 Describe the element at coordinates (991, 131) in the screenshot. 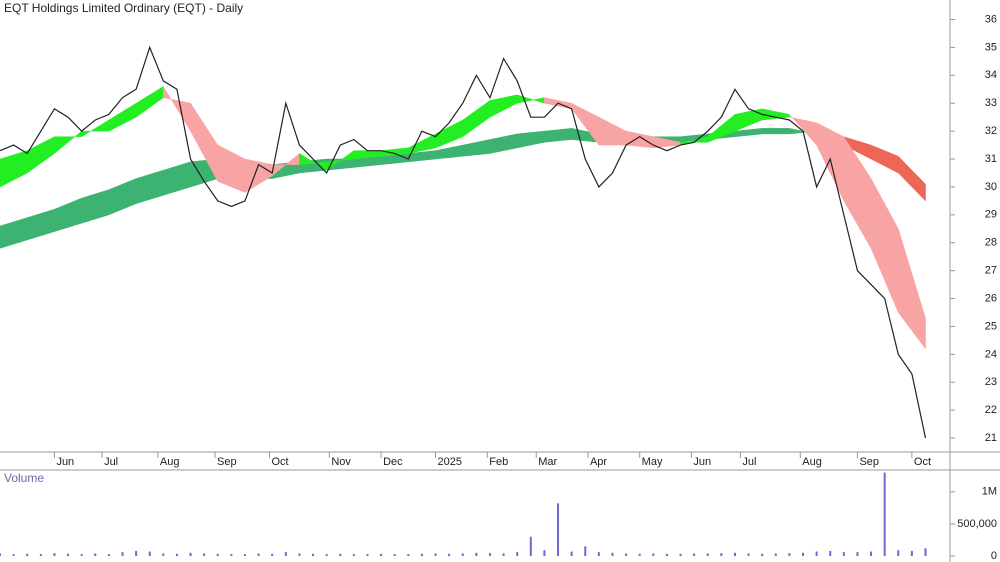

I see `y-tick-label: 32` at that location.